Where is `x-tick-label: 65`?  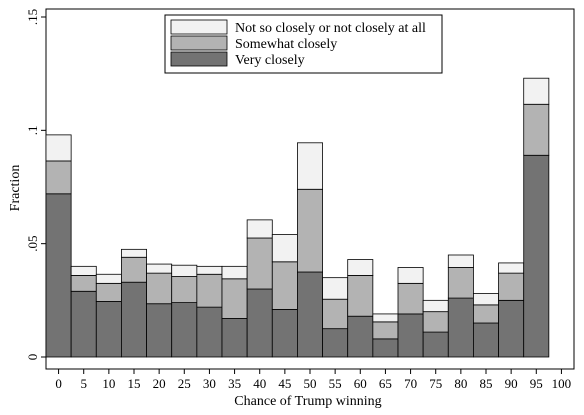 x-tick-label: 65 is located at coordinates (385, 383).